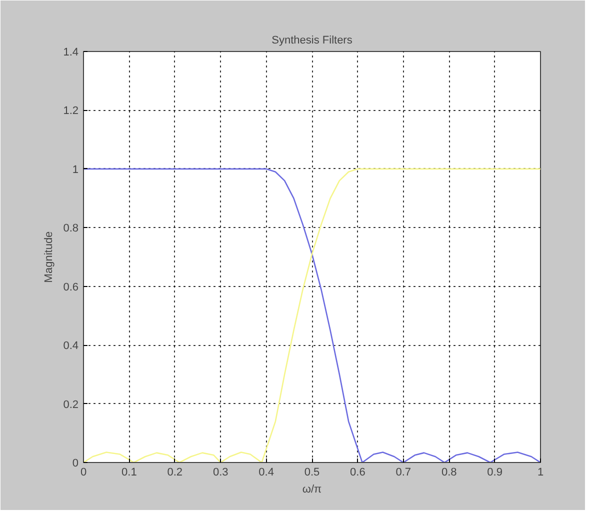 This screenshot has height=514, width=590. Describe the element at coordinates (71, 52) in the screenshot. I see `y-tick-label: 1.4` at that location.